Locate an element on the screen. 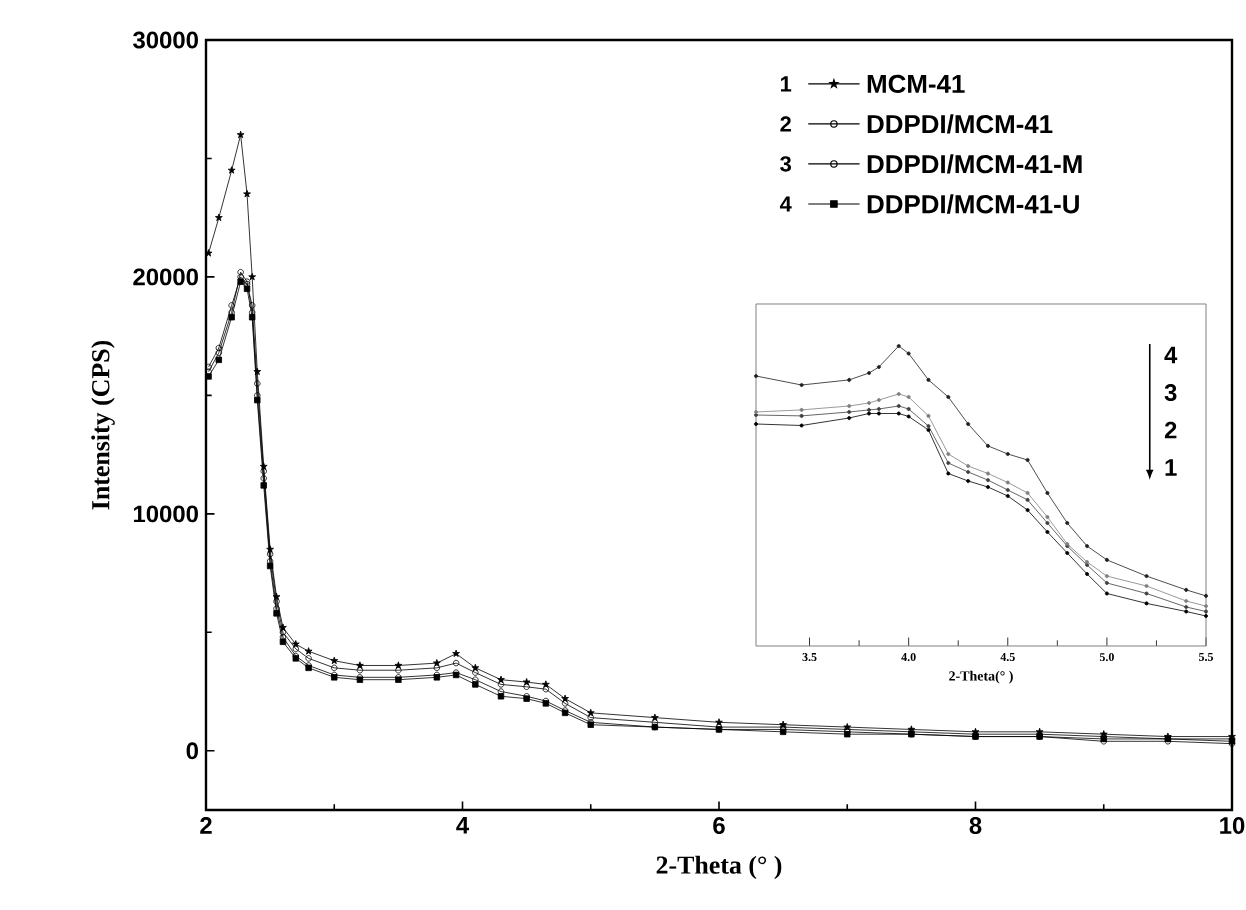 This screenshot has height=910, width=1246. x-tick-label: 4 is located at coordinates (463, 825).